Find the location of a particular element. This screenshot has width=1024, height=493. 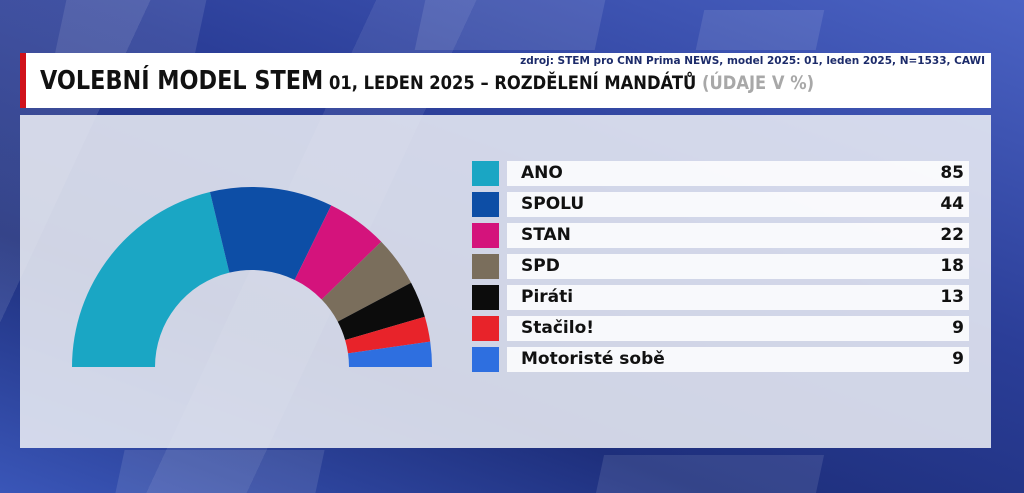

legend-row: Motoristé sobě 9 is located at coordinates (722, 359).